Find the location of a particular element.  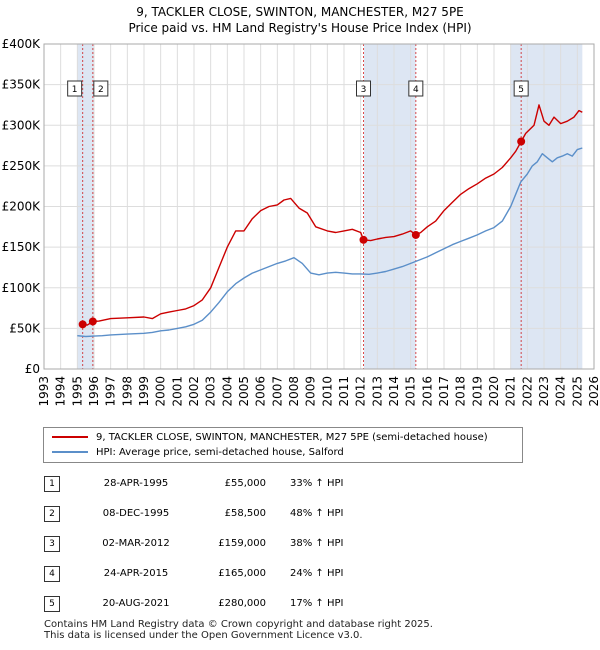

x-tick-label: 2020 is located at coordinates (494, 391).